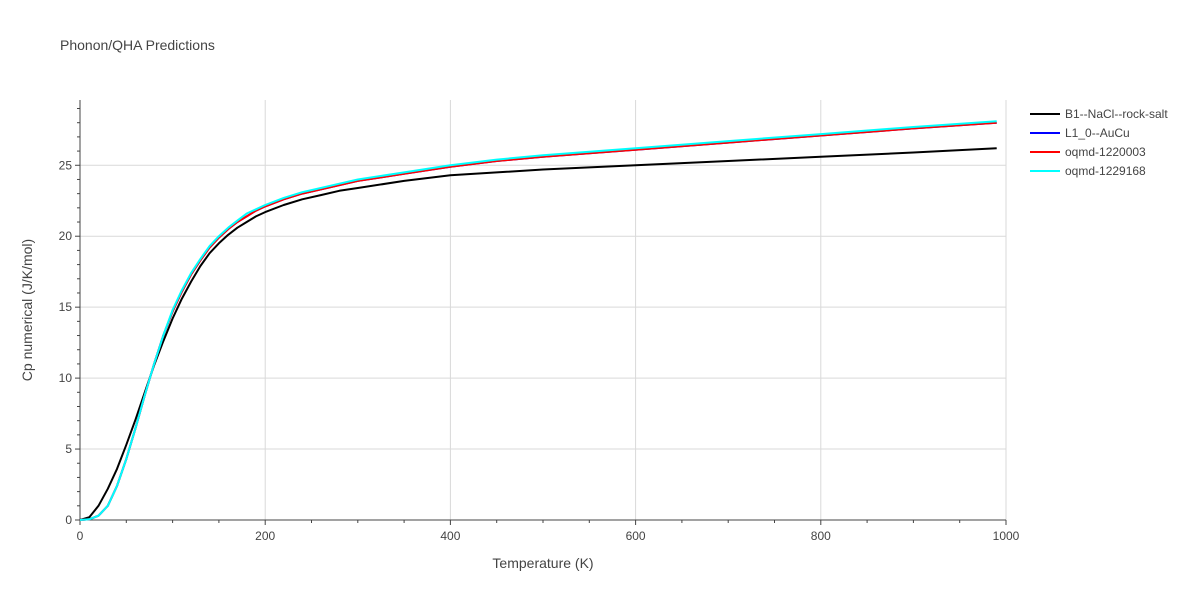  What do you see at coordinates (66, 307) in the screenshot?
I see `y-tick-label: 15` at bounding box center [66, 307].